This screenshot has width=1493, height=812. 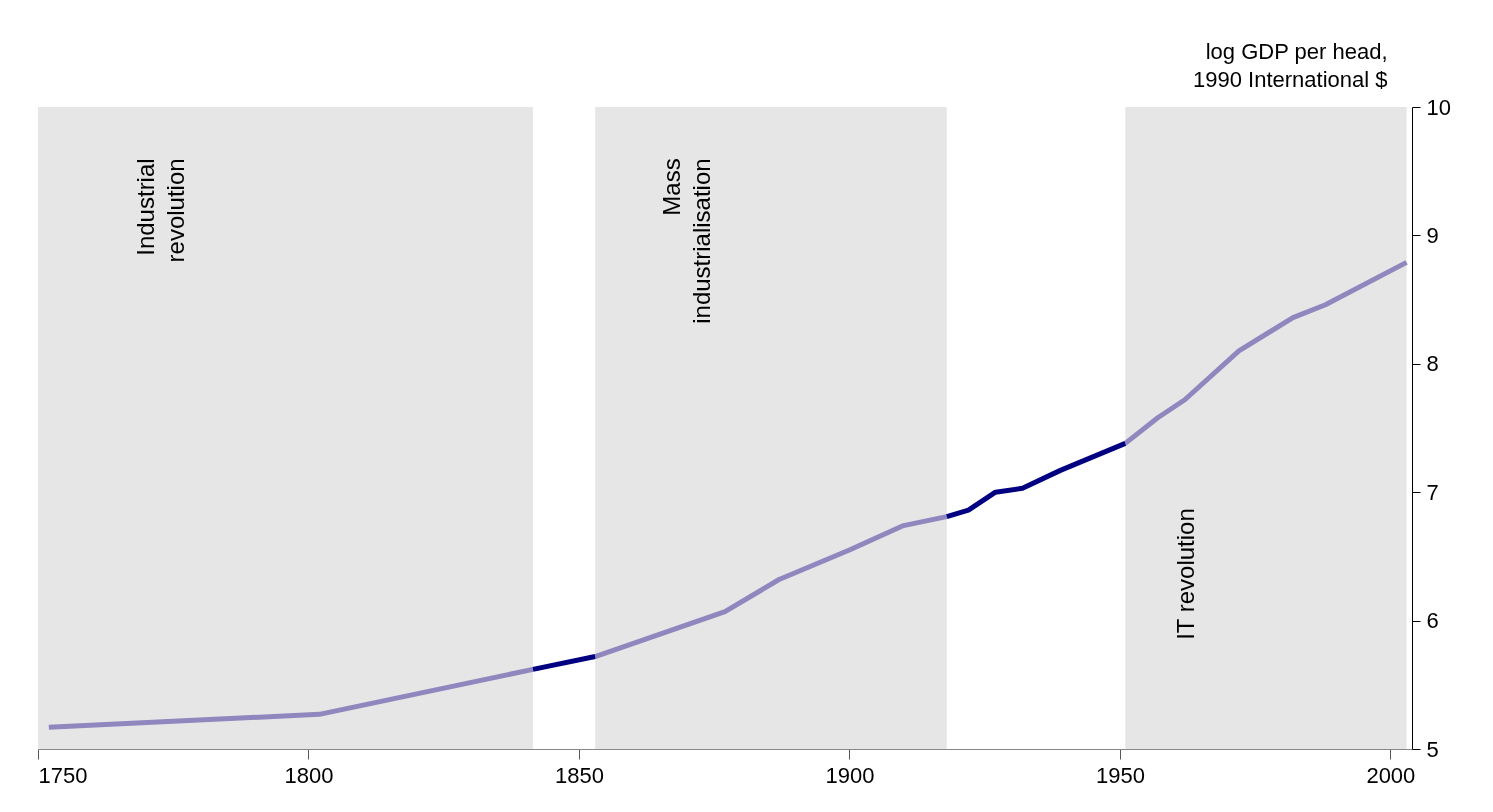 I want to click on x-tick-label: 1900, so click(x=850, y=775).